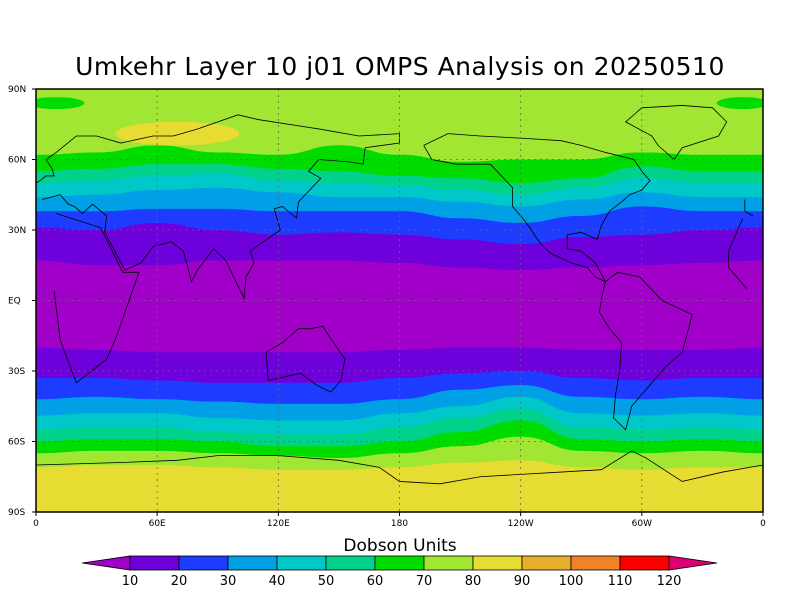  I want to click on colorbar-arrow-low, so click(106, 563).